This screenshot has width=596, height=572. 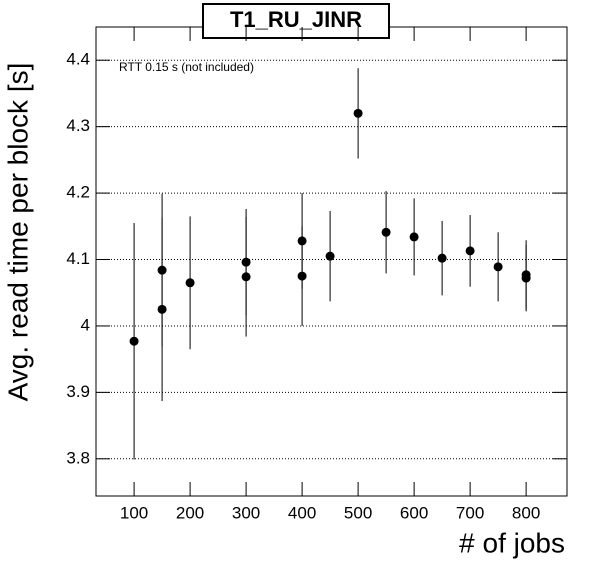 I want to click on y-axis-label: Avg. read time per block [s], so click(x=17, y=232).